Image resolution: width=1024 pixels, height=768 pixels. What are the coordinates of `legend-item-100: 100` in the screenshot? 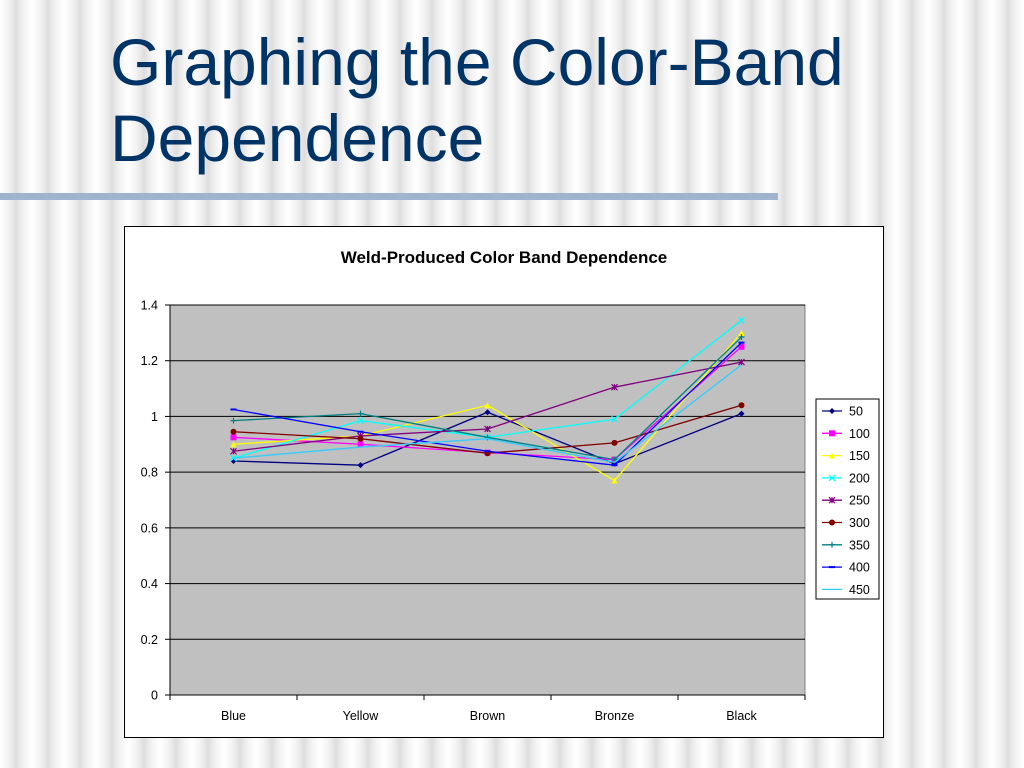 It's located at (846, 434).